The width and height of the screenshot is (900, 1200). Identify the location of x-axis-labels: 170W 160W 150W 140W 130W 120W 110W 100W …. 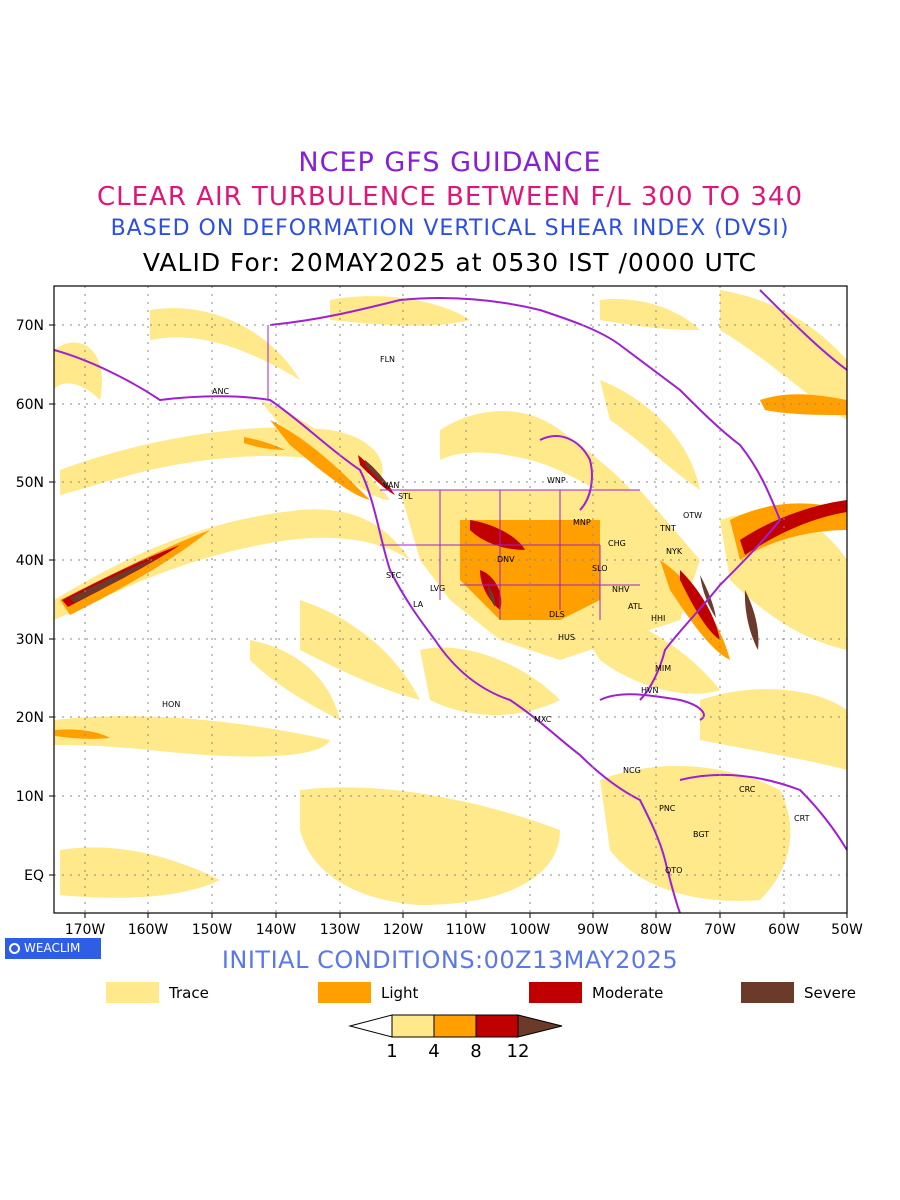
(464, 930).